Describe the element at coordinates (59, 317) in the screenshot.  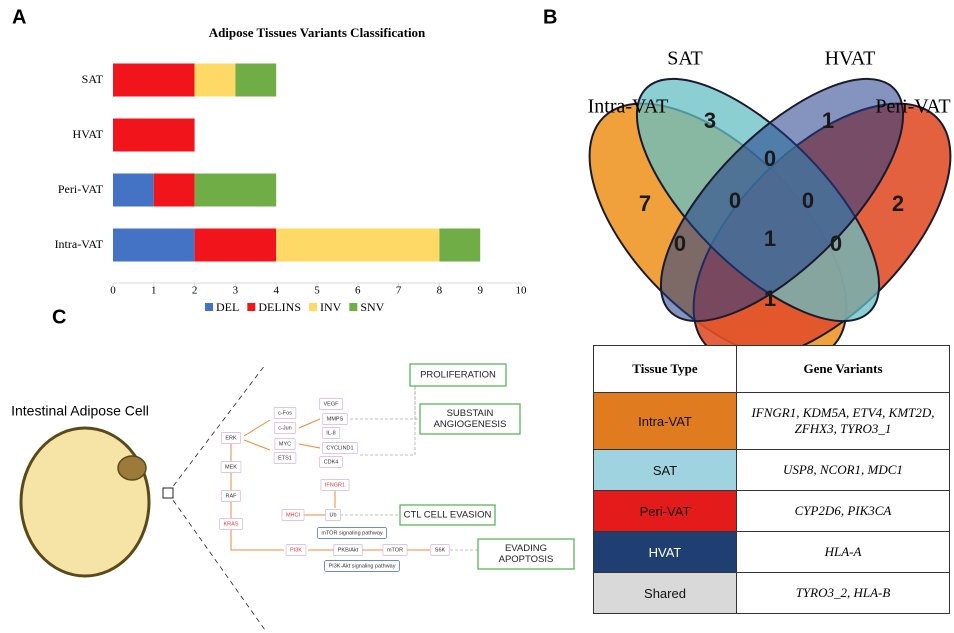
I see `panel-label: C` at that location.